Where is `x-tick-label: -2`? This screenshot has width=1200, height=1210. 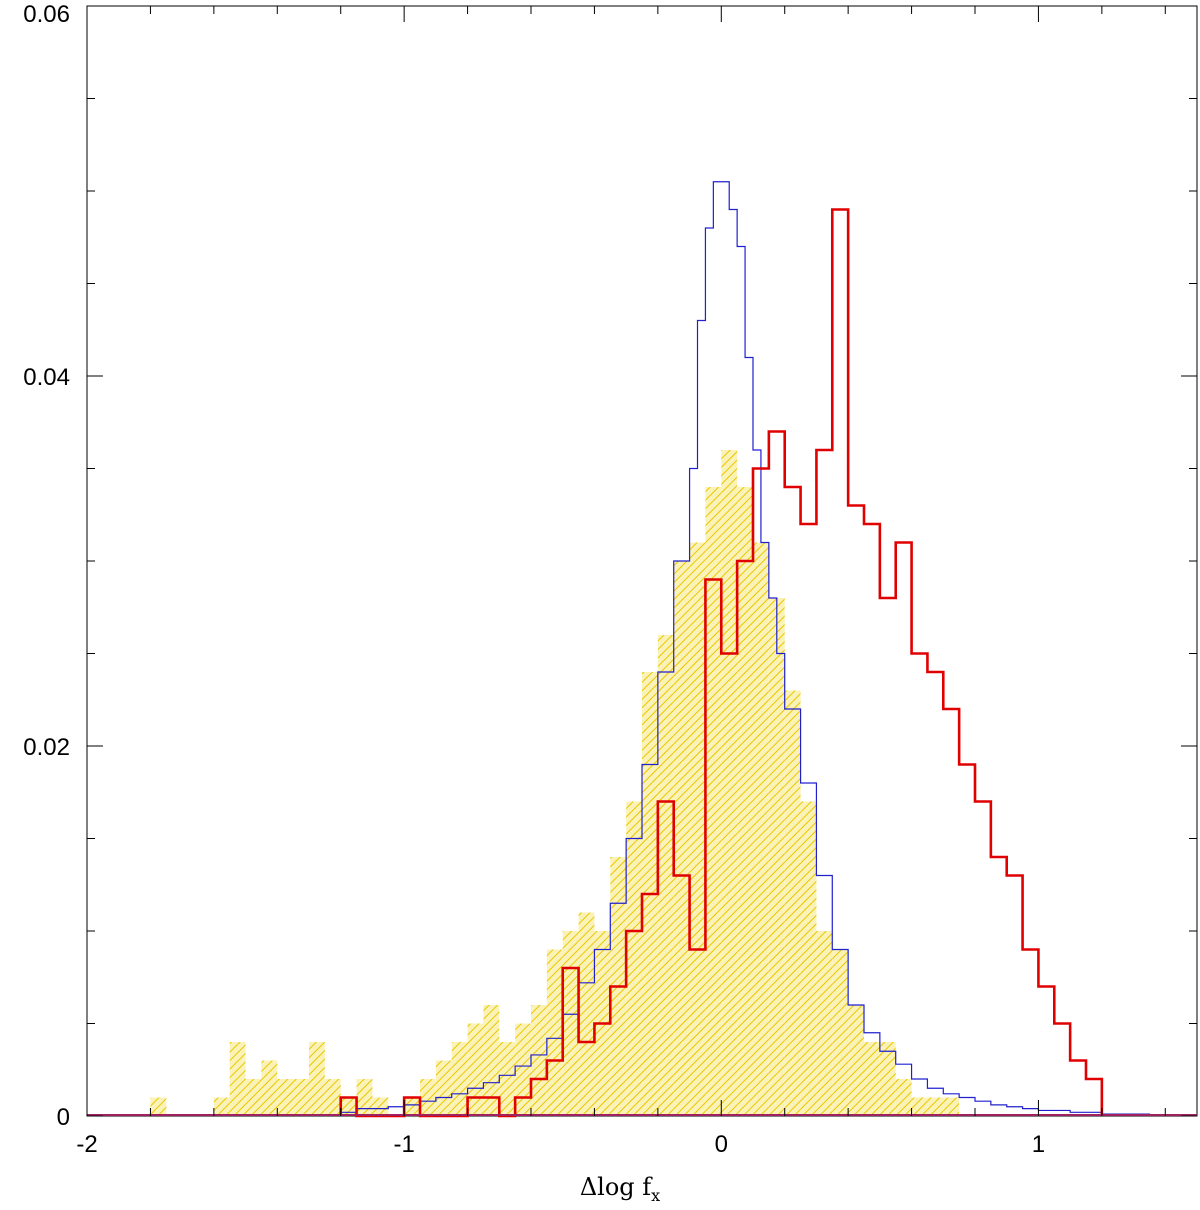
x-tick-label: -2 is located at coordinates (86, 1144).